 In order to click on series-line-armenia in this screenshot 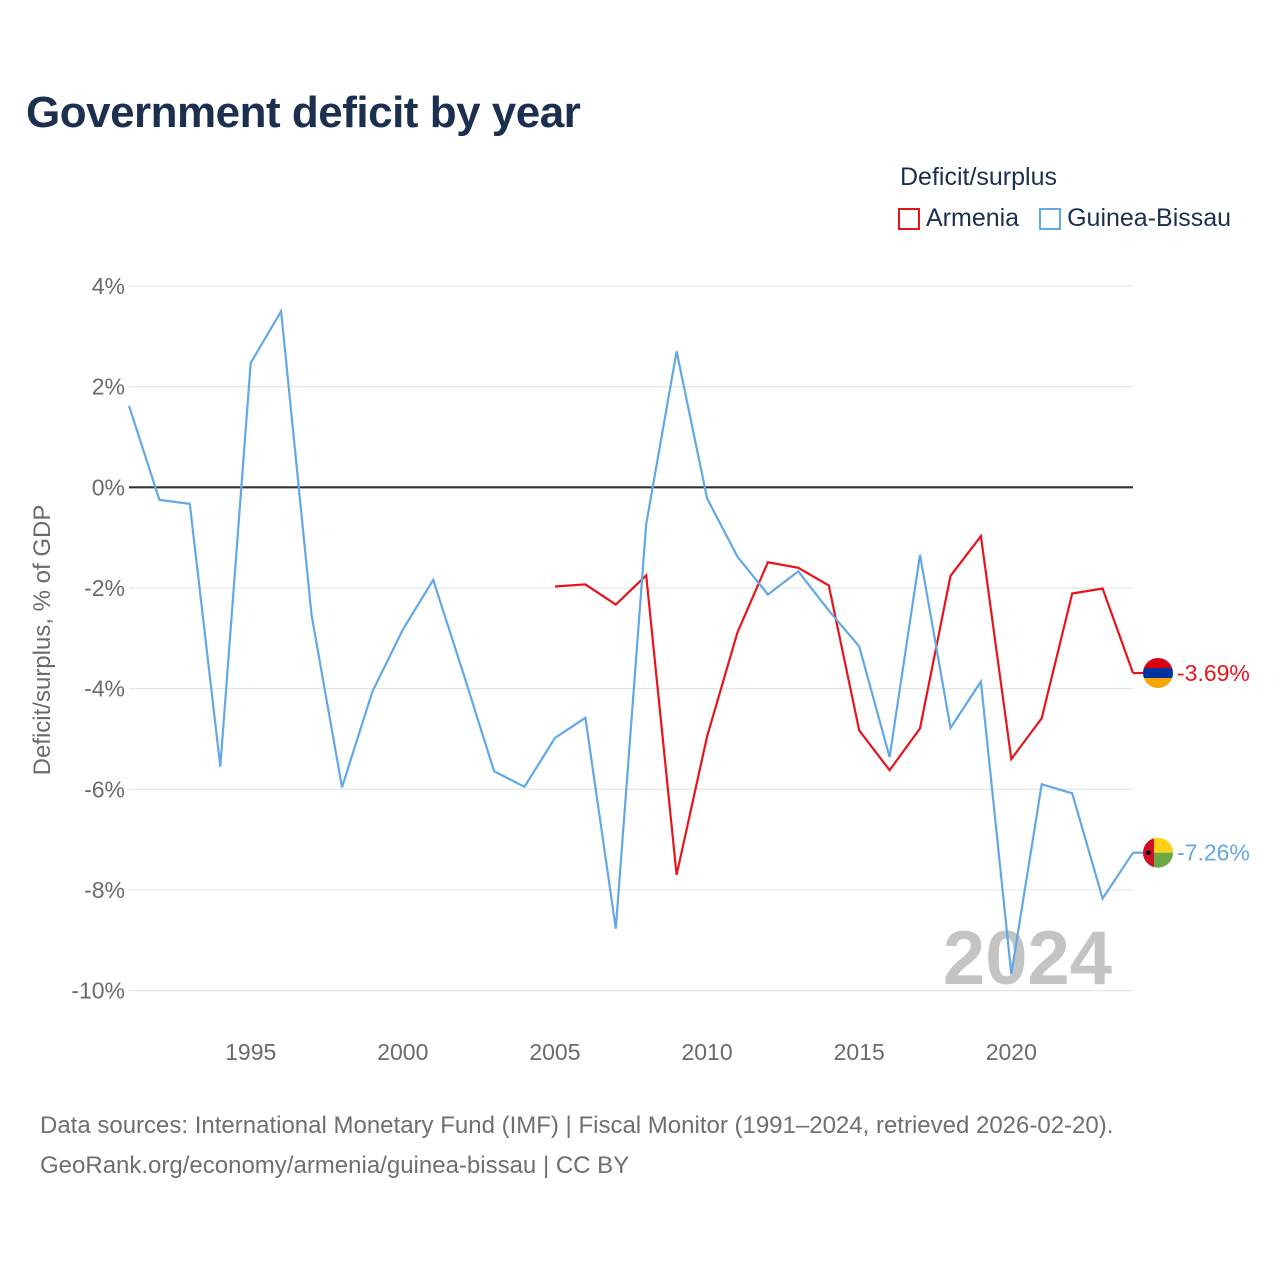, I will do `click(844, 704)`.